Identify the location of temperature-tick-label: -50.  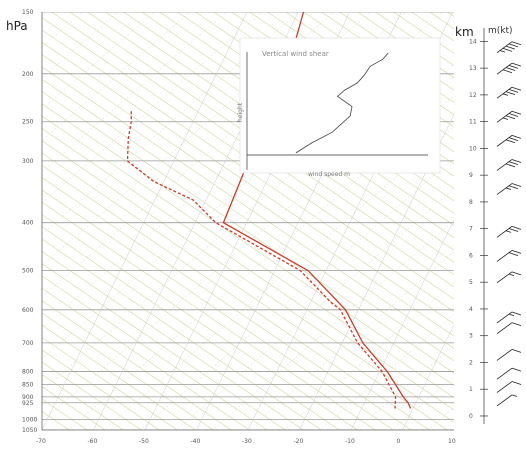
(144, 441).